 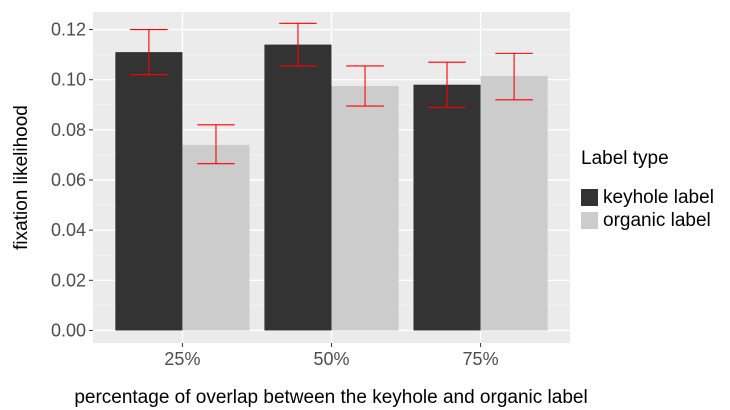 What do you see at coordinates (68, 330) in the screenshot?
I see `y-tick-label: 0.00` at bounding box center [68, 330].